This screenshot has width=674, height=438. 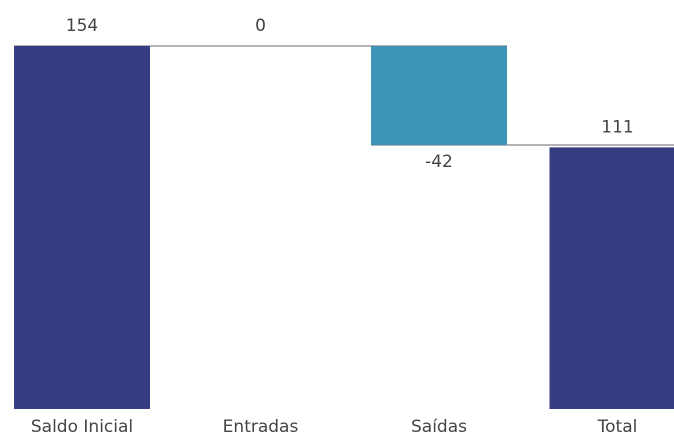 I want to click on category-labels: Saldo Inicial Entradas Saídas Total, so click(x=334, y=427).